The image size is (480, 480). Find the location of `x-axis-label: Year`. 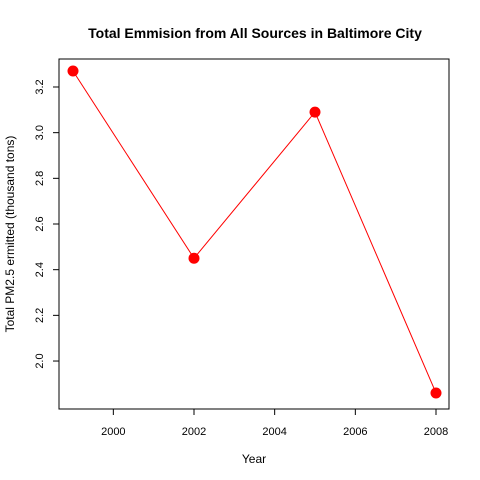

x-axis-label: Year is located at coordinates (254, 459).